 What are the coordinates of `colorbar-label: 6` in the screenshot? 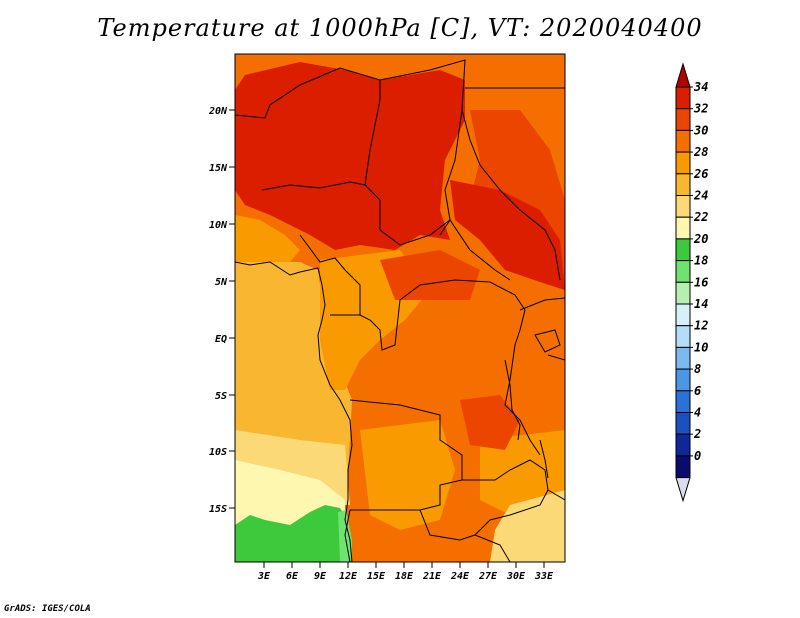 It's located at (697, 391).